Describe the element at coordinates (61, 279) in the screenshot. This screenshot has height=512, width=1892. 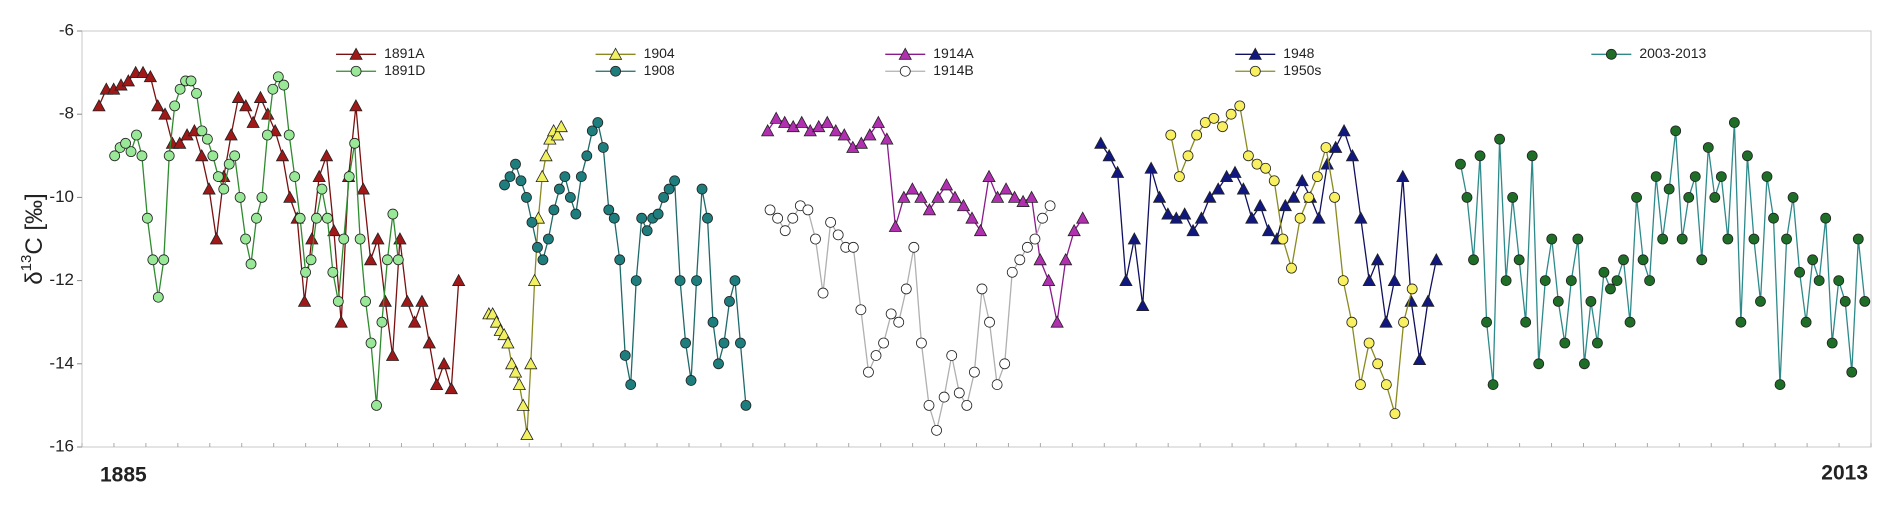
I see `y-tick-label: -12` at that location.